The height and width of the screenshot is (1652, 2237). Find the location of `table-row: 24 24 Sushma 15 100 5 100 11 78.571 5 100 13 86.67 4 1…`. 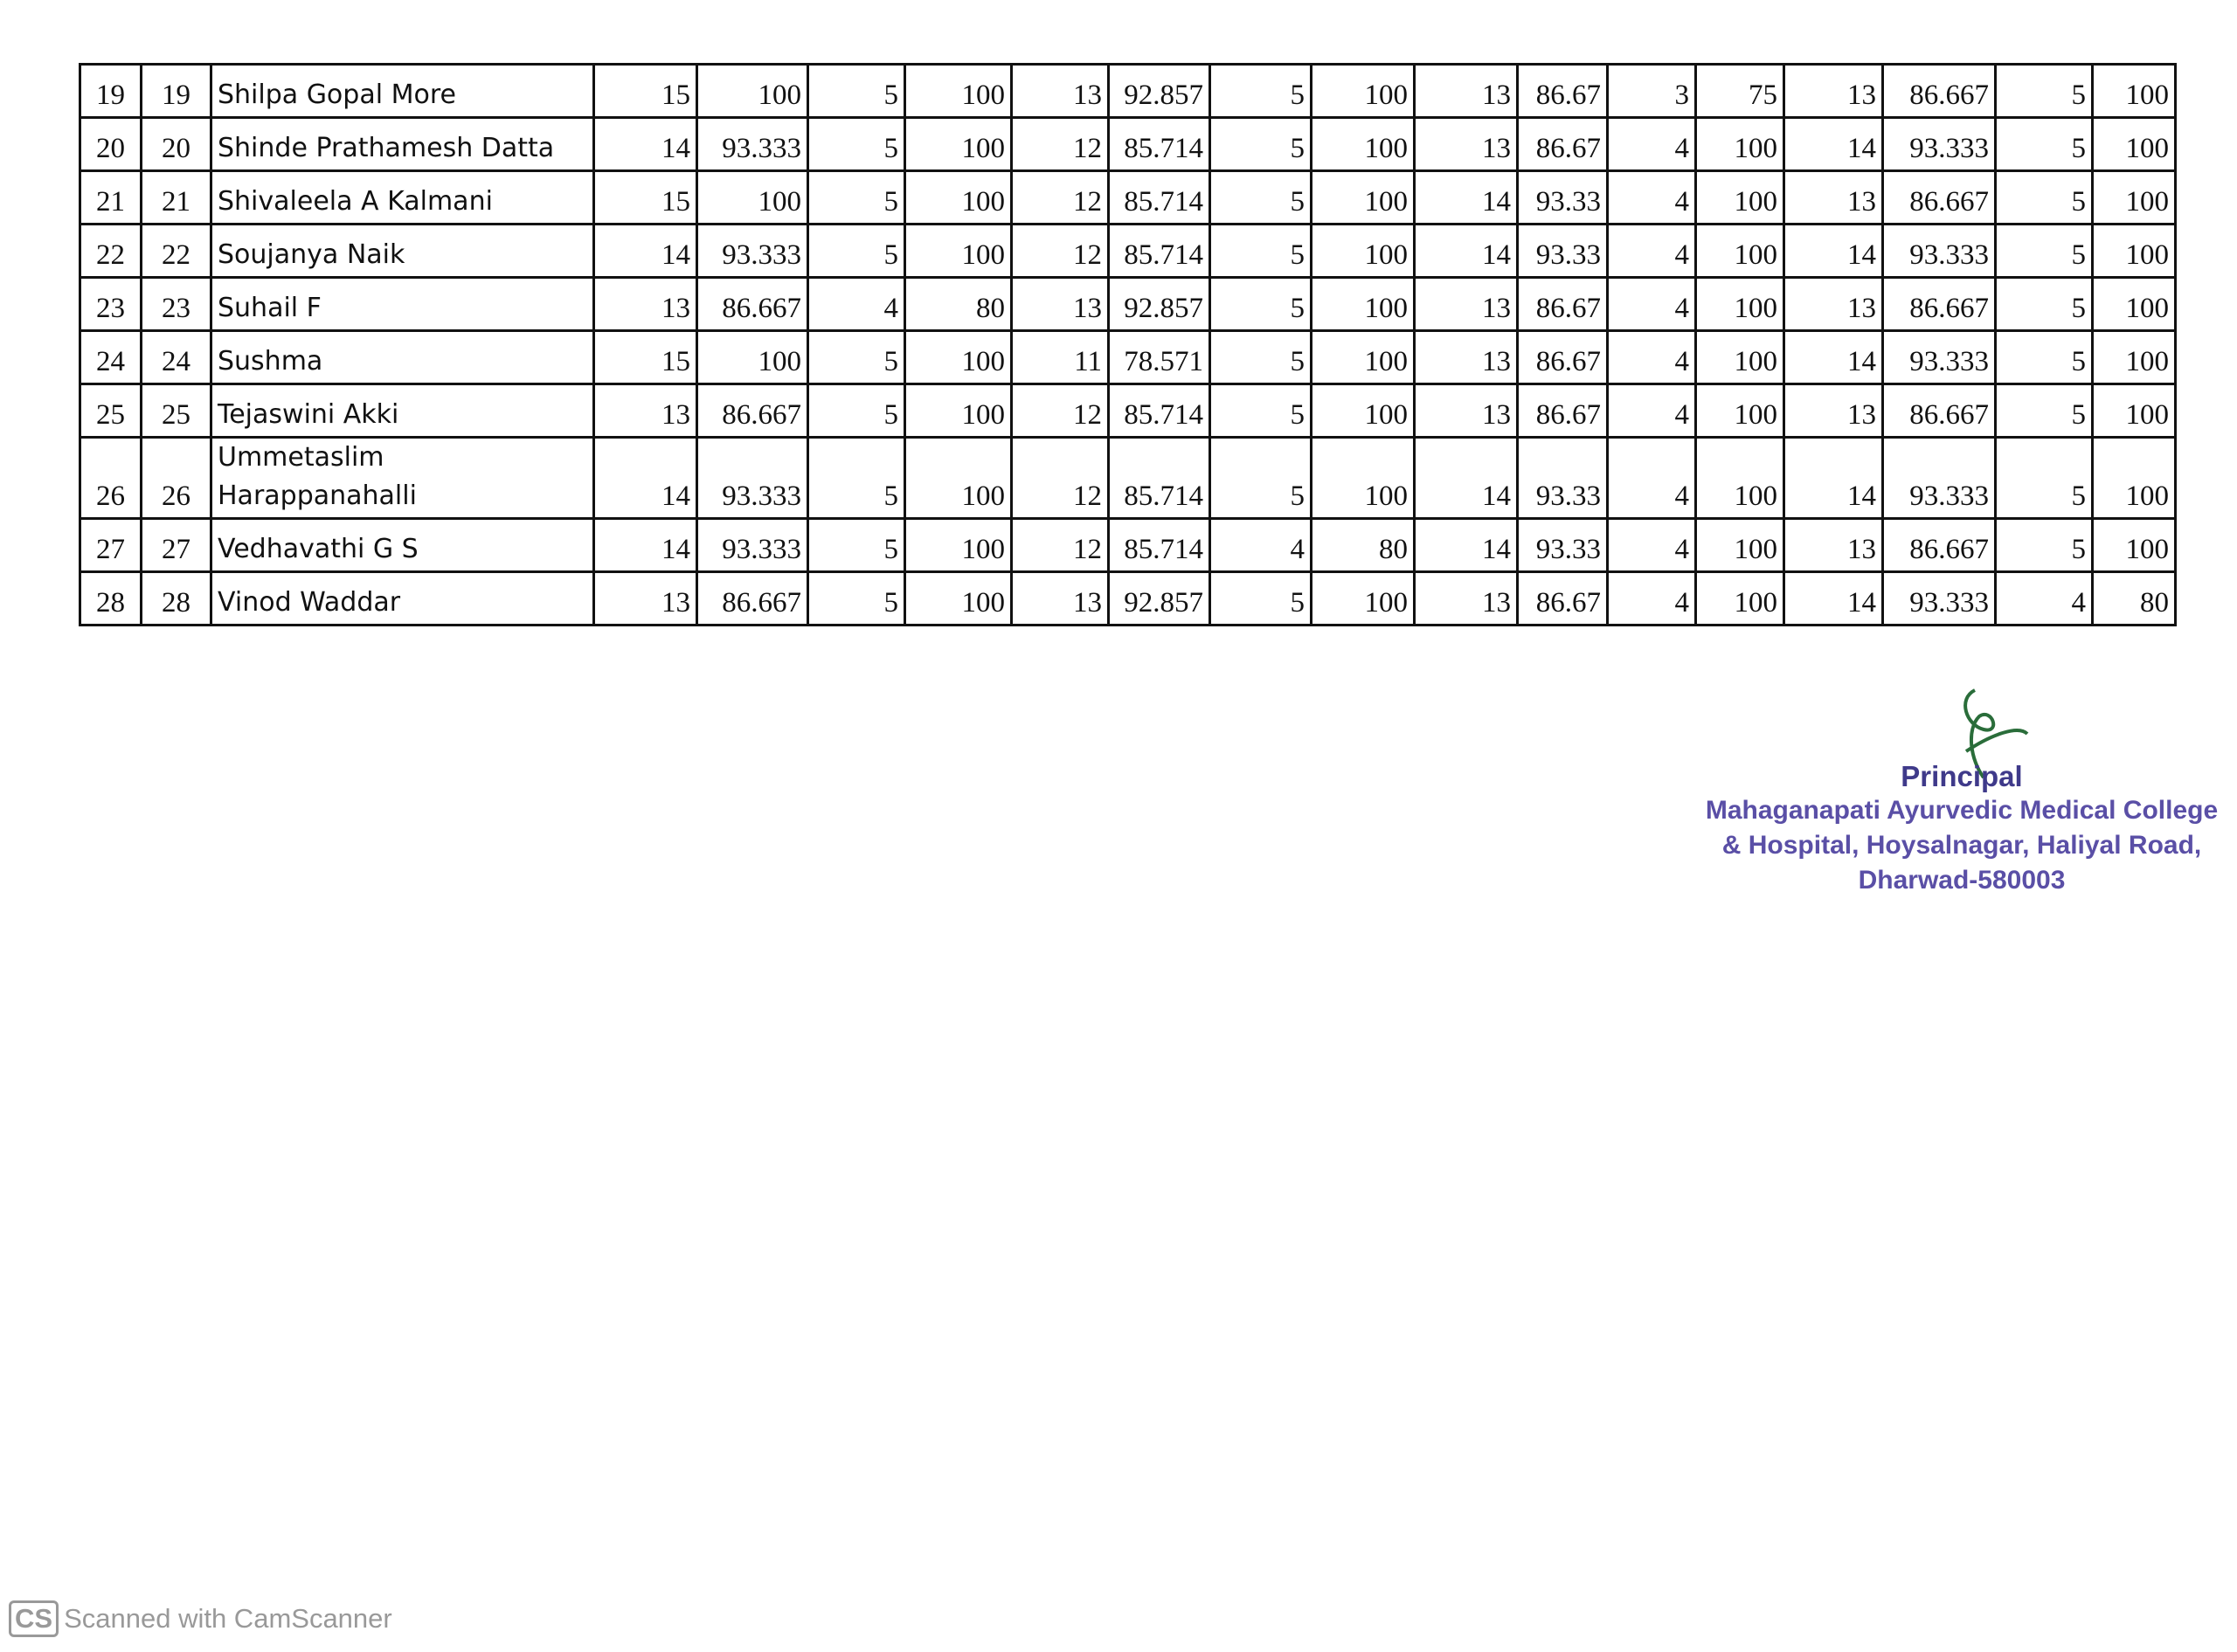

table-row: 24 24 Sushma 15 100 5 100 11 78.571 5 100 13 86.67 4 1… is located at coordinates (1128, 357).